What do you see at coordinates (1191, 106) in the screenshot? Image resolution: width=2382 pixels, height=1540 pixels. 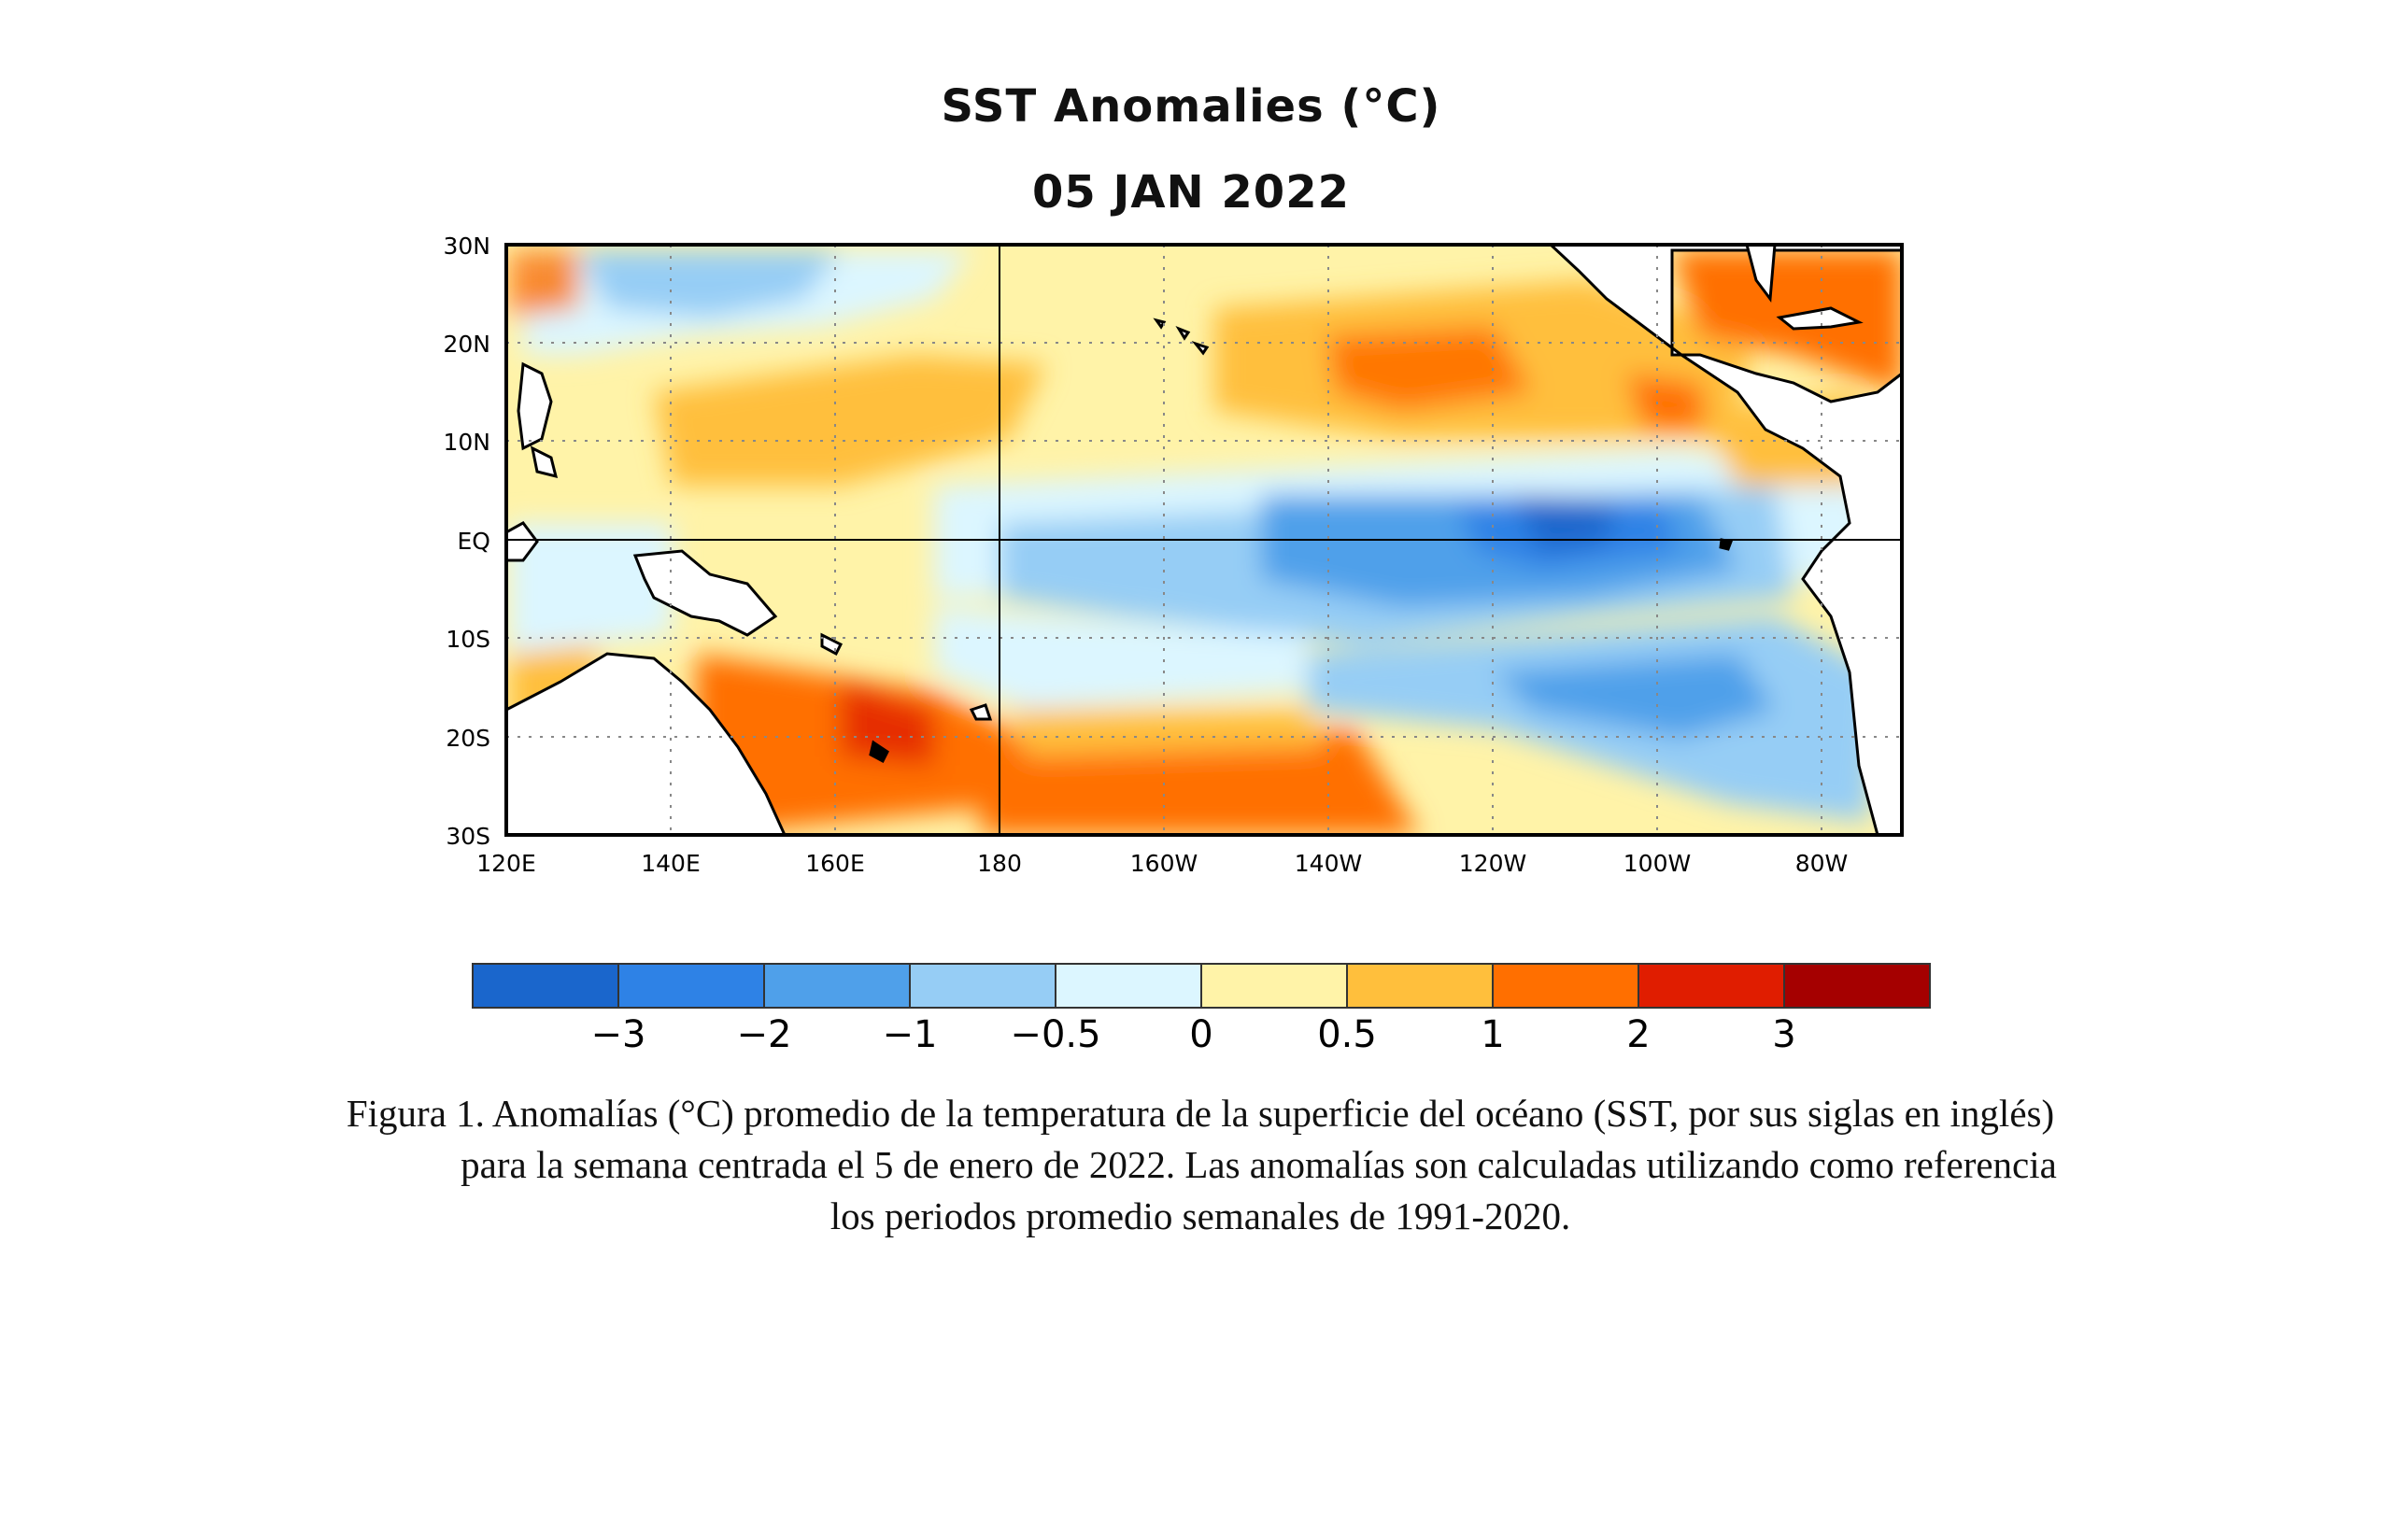 I see `map-title: SST Anomalies (°C)` at bounding box center [1191, 106].